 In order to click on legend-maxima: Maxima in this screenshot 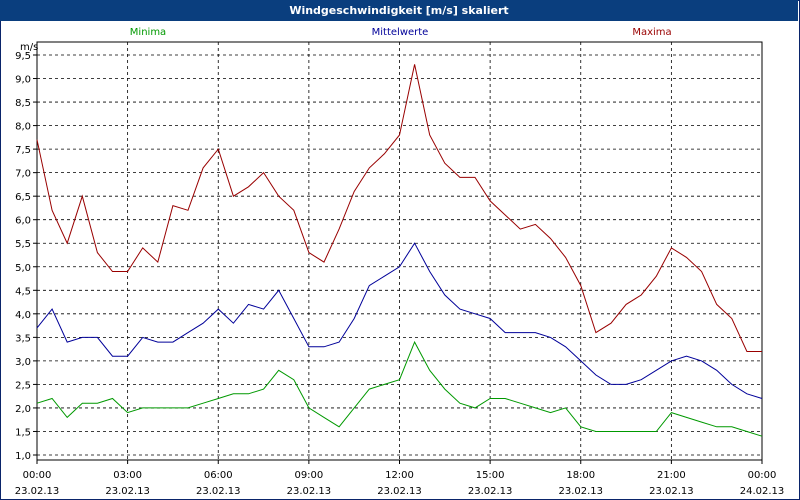, I will do `click(651, 32)`.